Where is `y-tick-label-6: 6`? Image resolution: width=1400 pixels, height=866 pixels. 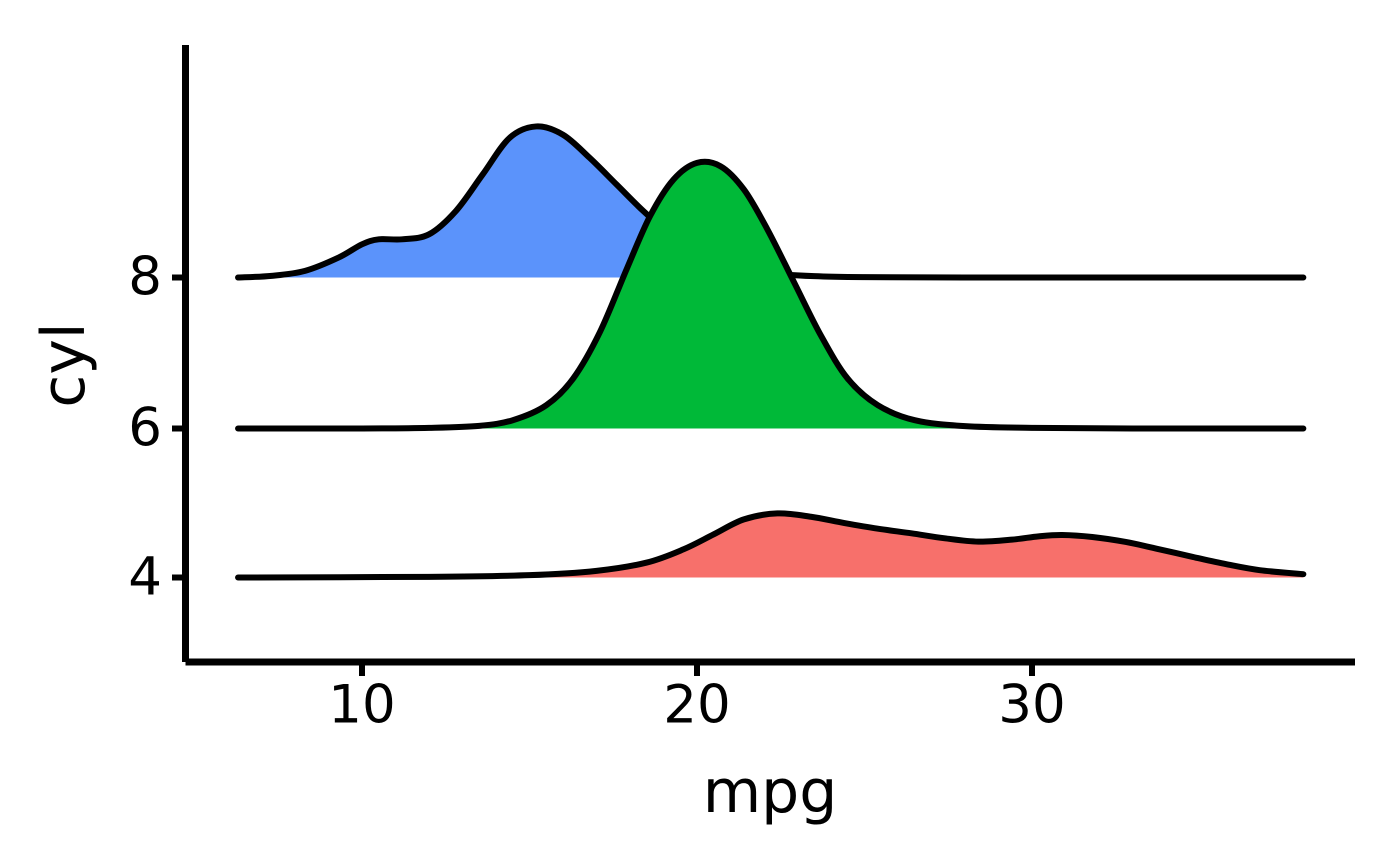 y-tick-label-6: 6 is located at coordinates (145, 428).